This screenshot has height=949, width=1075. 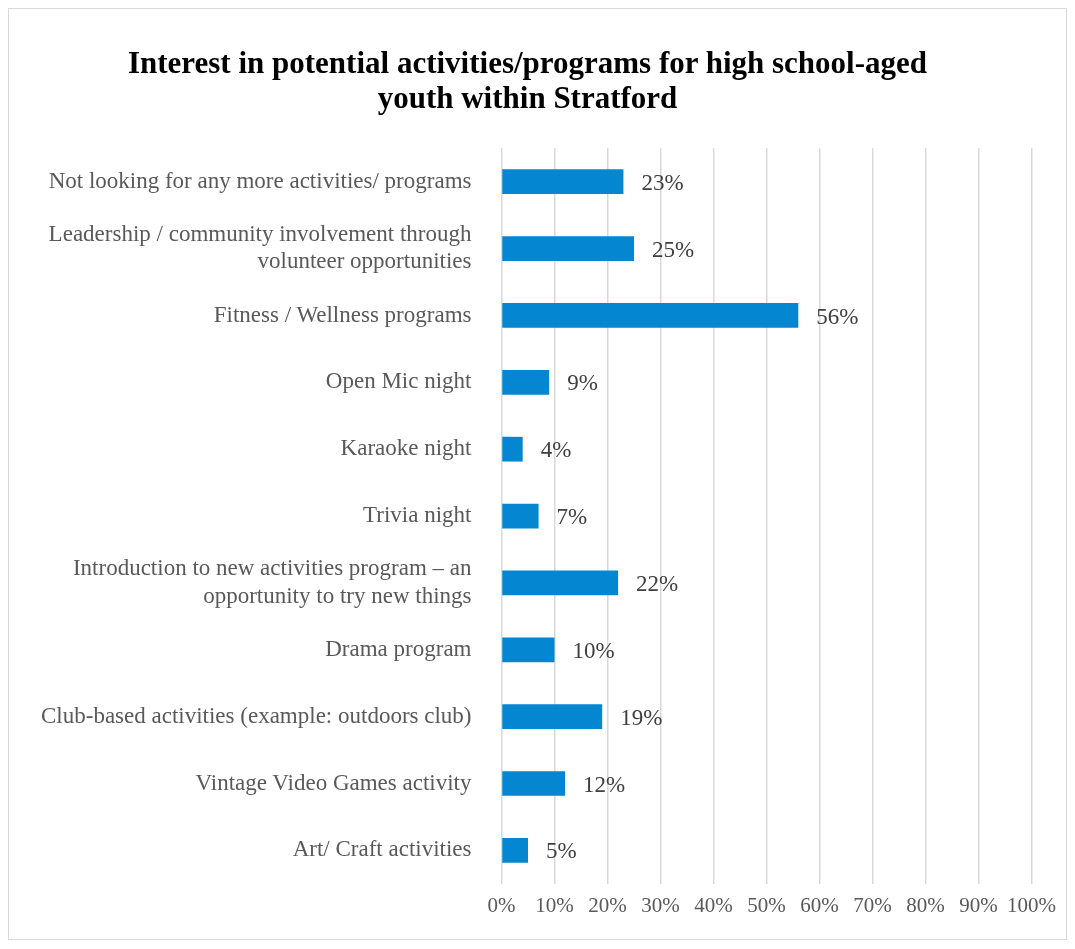 I want to click on x-tick-label: 50%, so click(x=766, y=904).